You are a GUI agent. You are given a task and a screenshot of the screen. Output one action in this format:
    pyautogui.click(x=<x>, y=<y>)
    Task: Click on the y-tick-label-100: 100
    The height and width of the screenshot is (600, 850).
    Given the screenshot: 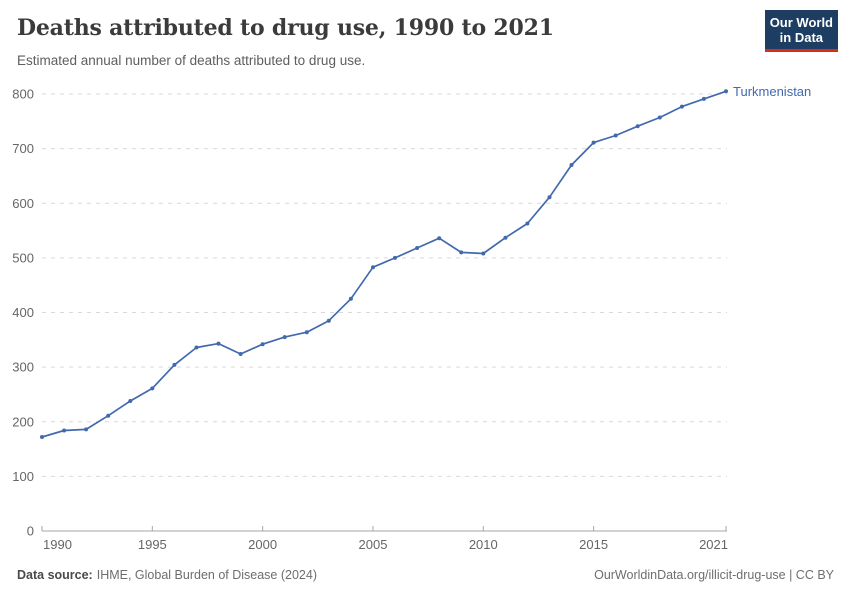 What is the action you would take?
    pyautogui.click(x=23, y=476)
    